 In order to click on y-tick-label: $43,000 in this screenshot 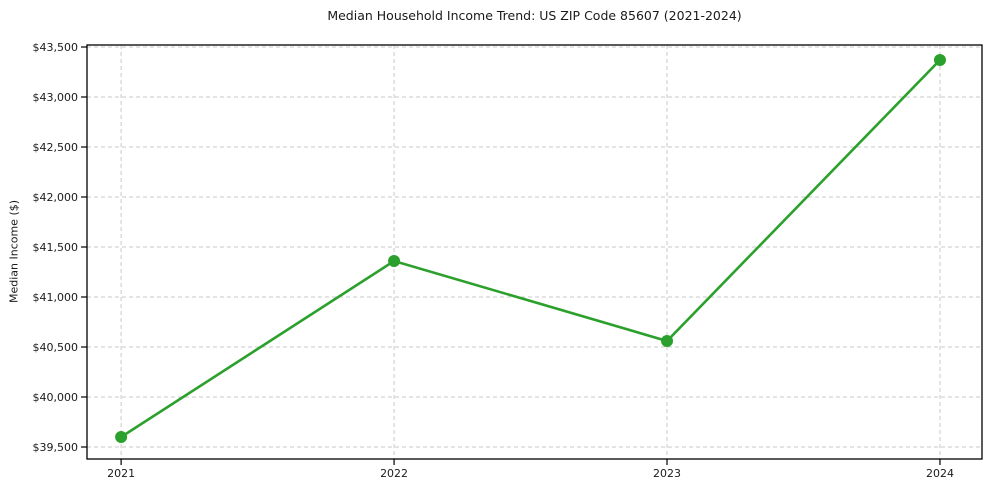, I will do `click(56, 97)`.